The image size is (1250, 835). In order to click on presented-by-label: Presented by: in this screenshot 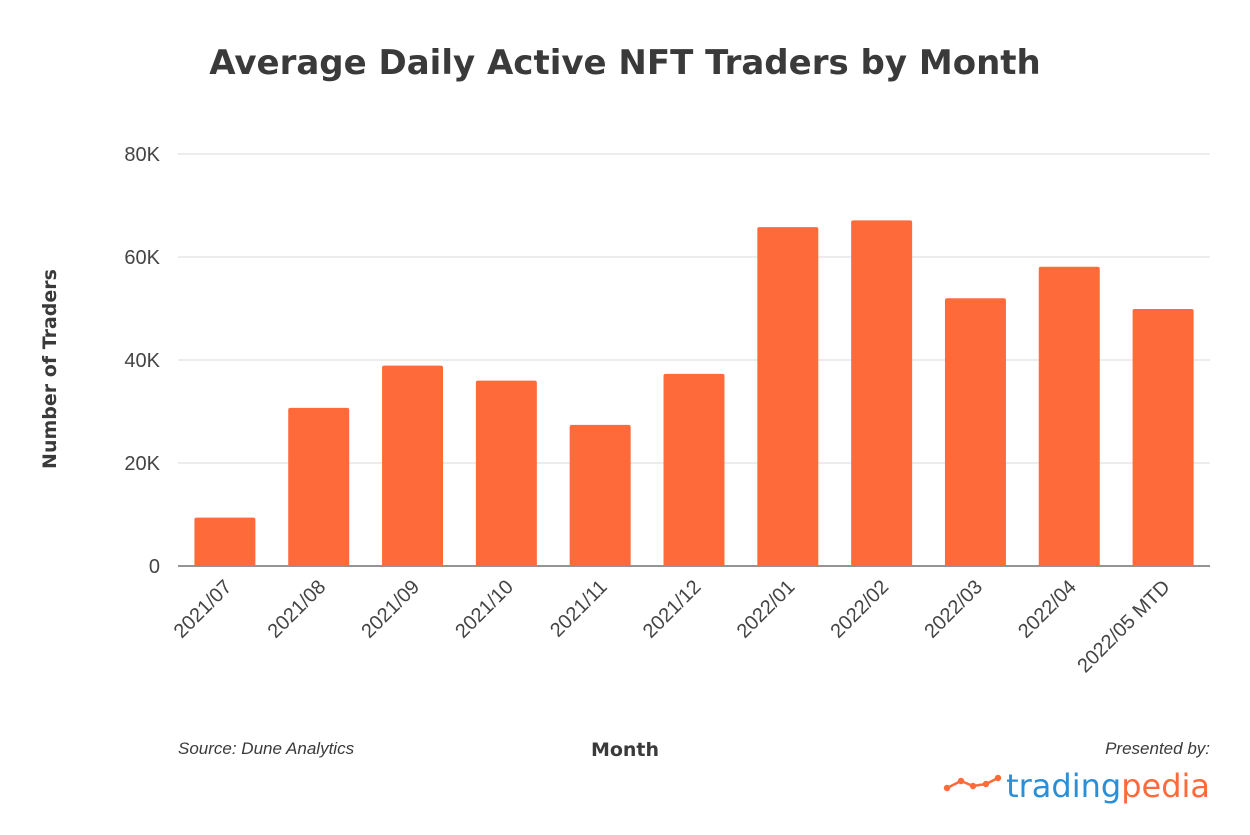, I will do `click(1157, 748)`.